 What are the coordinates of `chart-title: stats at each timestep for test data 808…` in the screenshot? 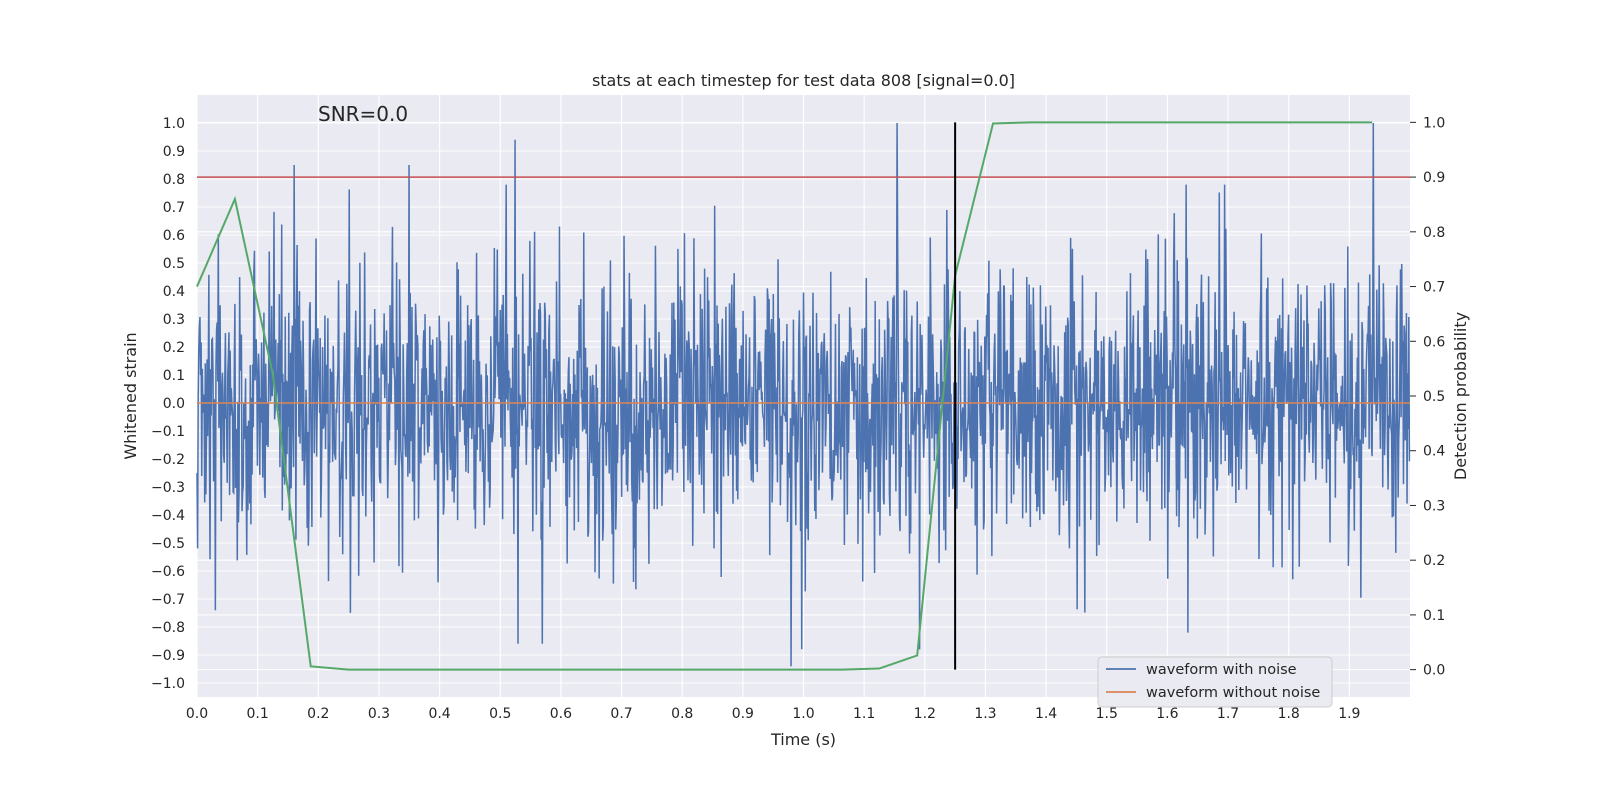 It's located at (803, 80).